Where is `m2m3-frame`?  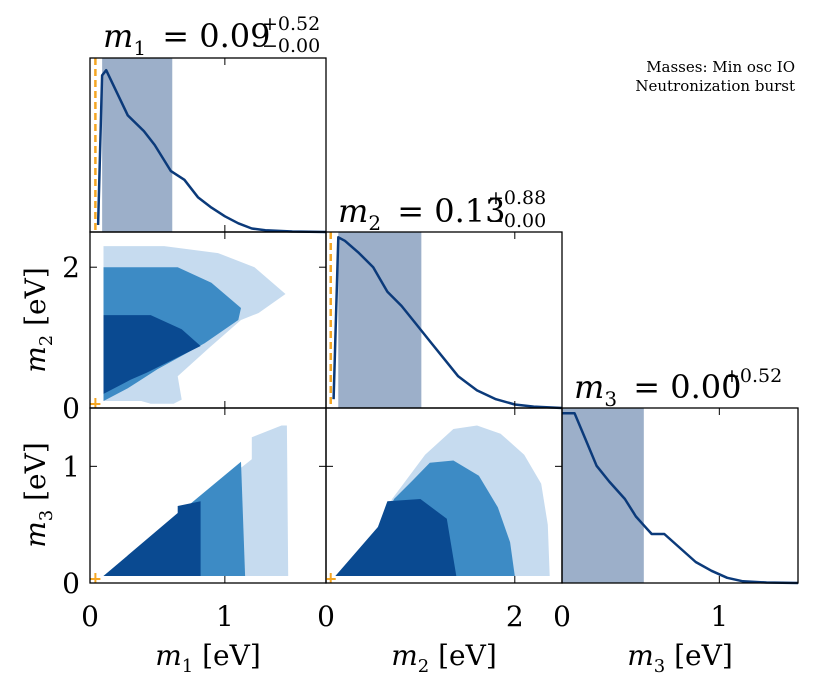
m2m3-frame is located at coordinates (444, 495).